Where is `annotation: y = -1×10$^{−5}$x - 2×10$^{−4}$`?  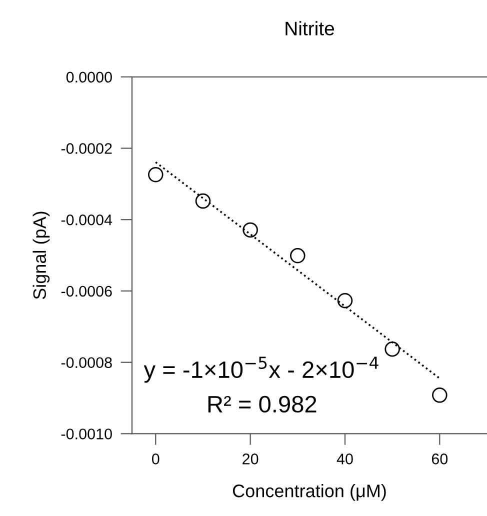 annotation: y = -1×10$^{−5}$x - 2×10$^{−4}$ is located at coordinates (261, 369).